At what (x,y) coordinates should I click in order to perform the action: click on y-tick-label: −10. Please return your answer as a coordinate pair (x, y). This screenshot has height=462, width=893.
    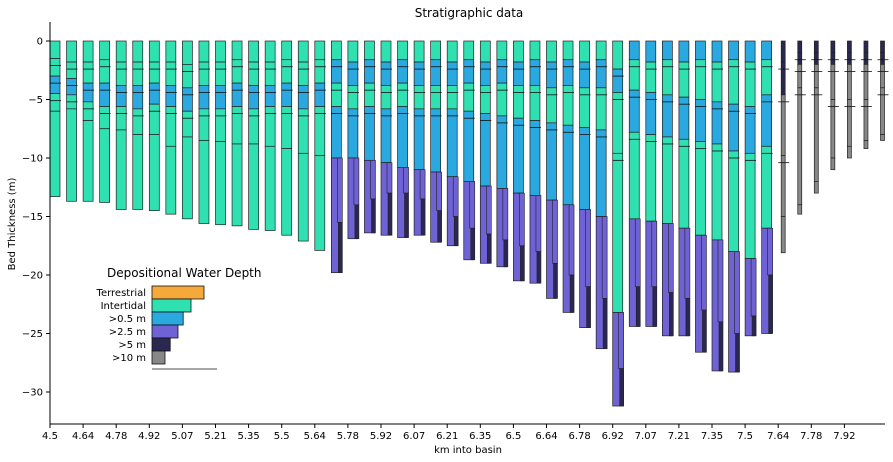
    Looking at the image, I should click on (32, 159).